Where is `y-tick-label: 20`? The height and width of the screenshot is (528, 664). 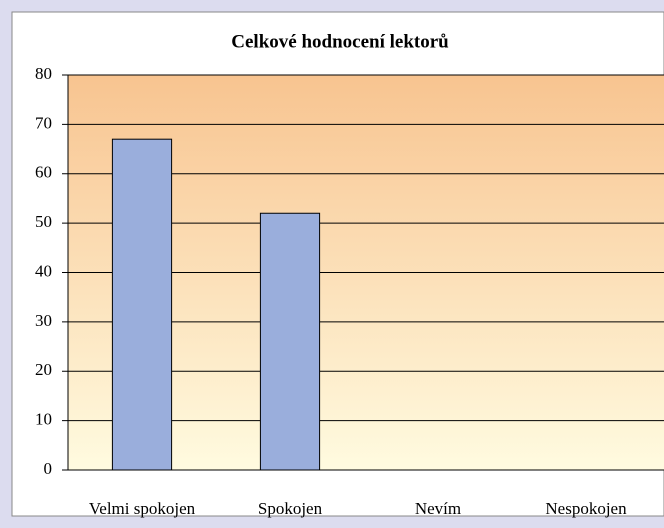 y-tick-label: 20 is located at coordinates (43, 369).